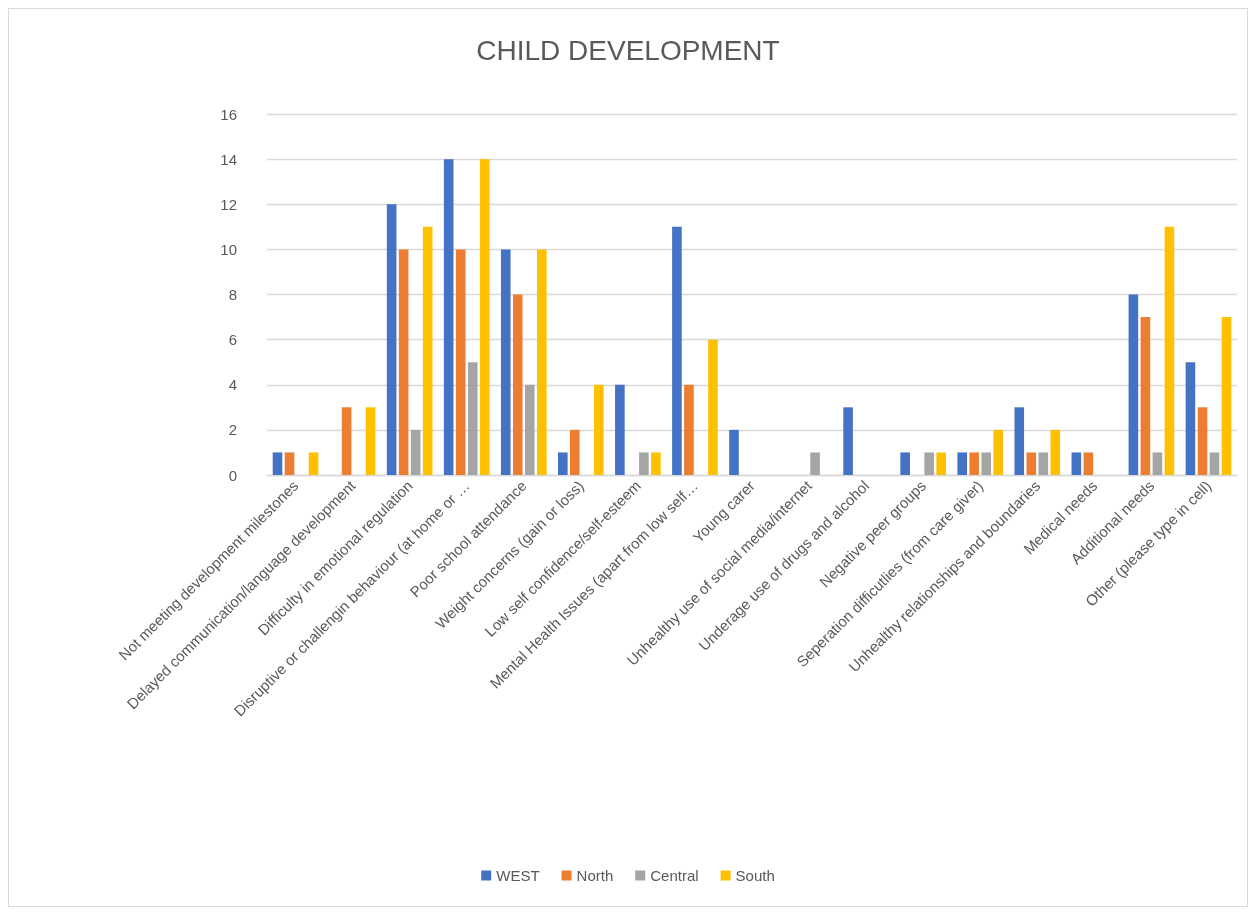 This screenshot has height=915, width=1258. I want to click on y-tick-label: 10, so click(228, 249).